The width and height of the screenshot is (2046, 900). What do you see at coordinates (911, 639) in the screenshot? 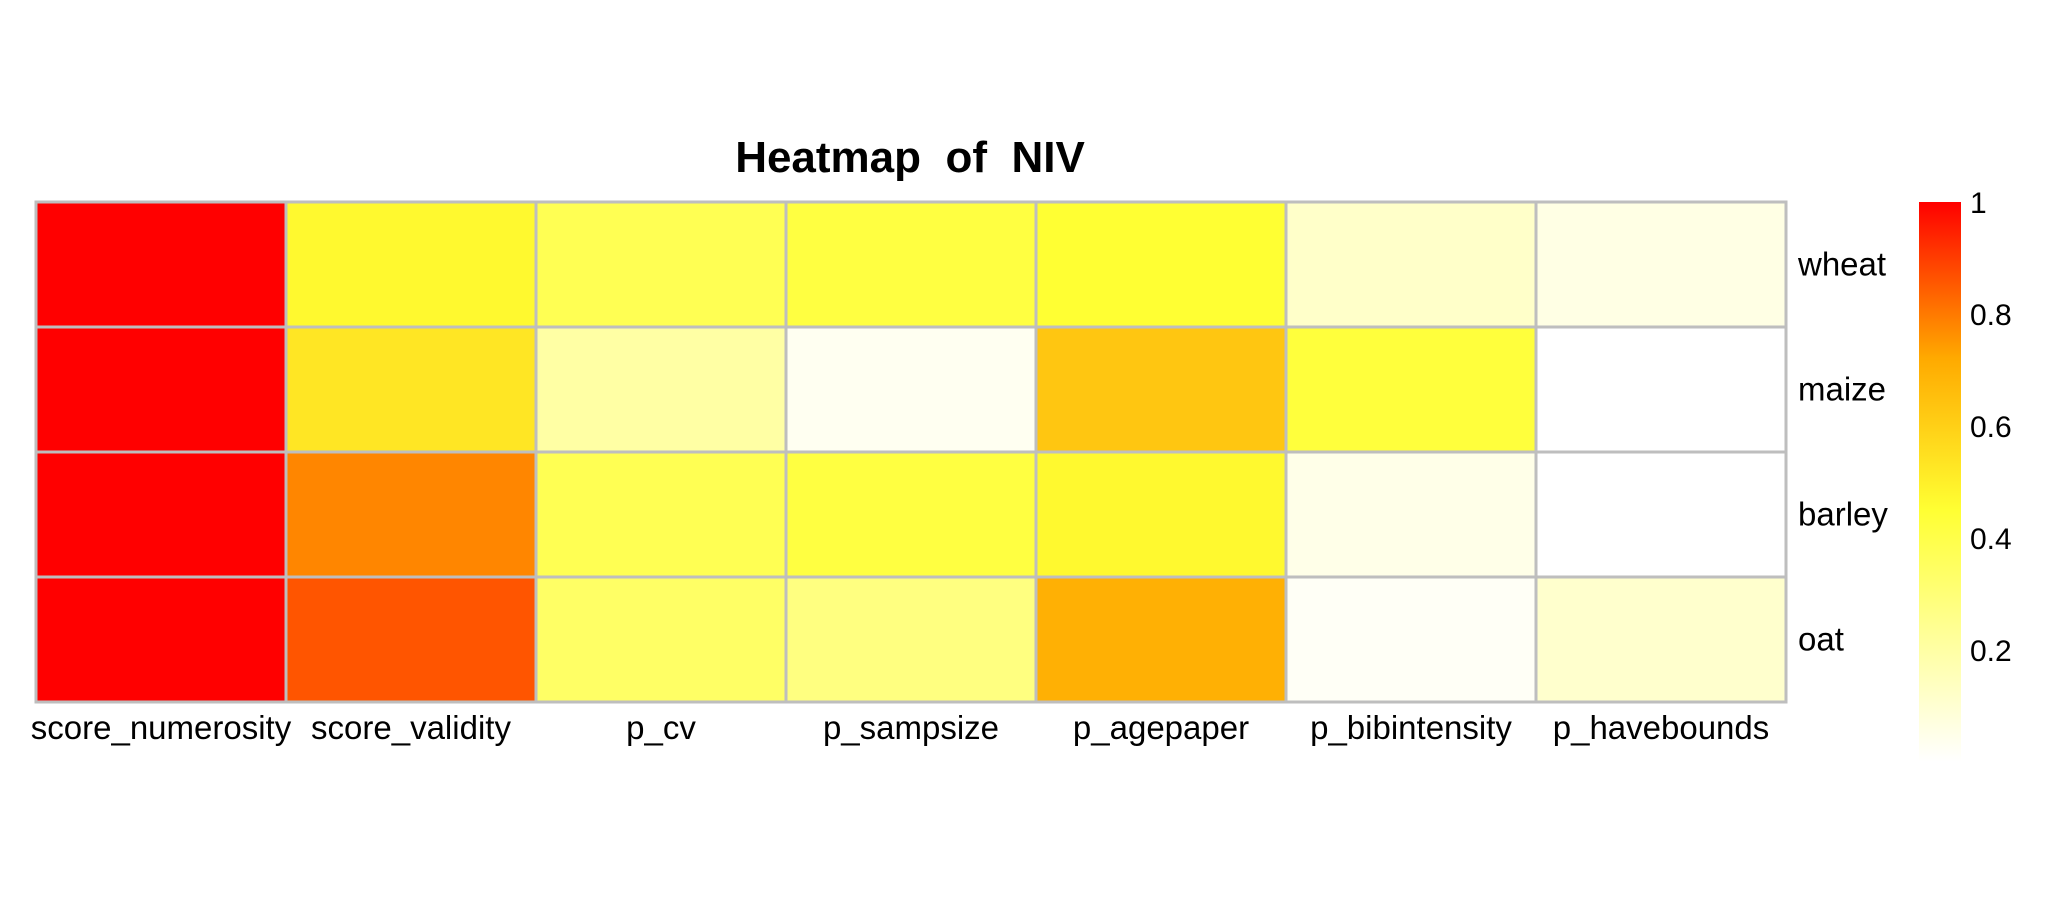
I see `heatmap-cell-oat-p_sampsize` at bounding box center [911, 639].